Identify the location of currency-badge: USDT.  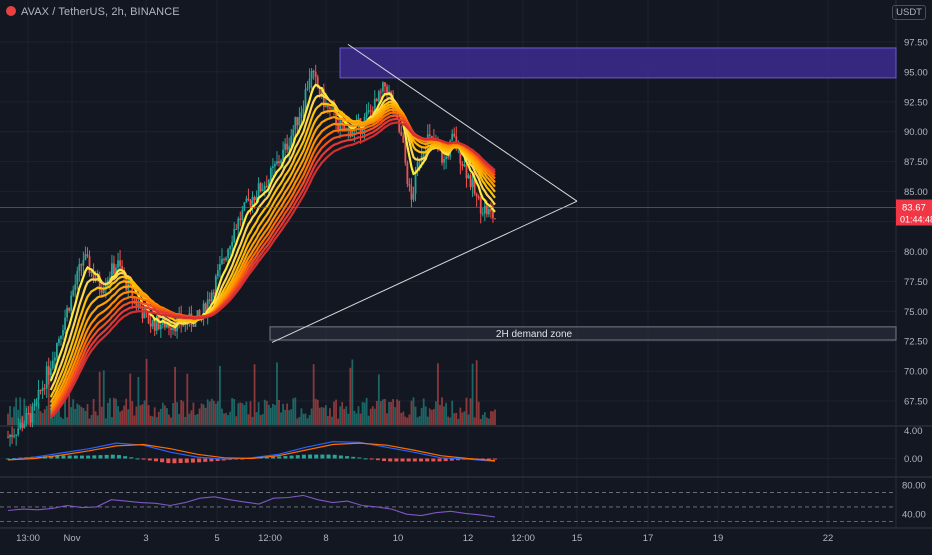
(909, 12).